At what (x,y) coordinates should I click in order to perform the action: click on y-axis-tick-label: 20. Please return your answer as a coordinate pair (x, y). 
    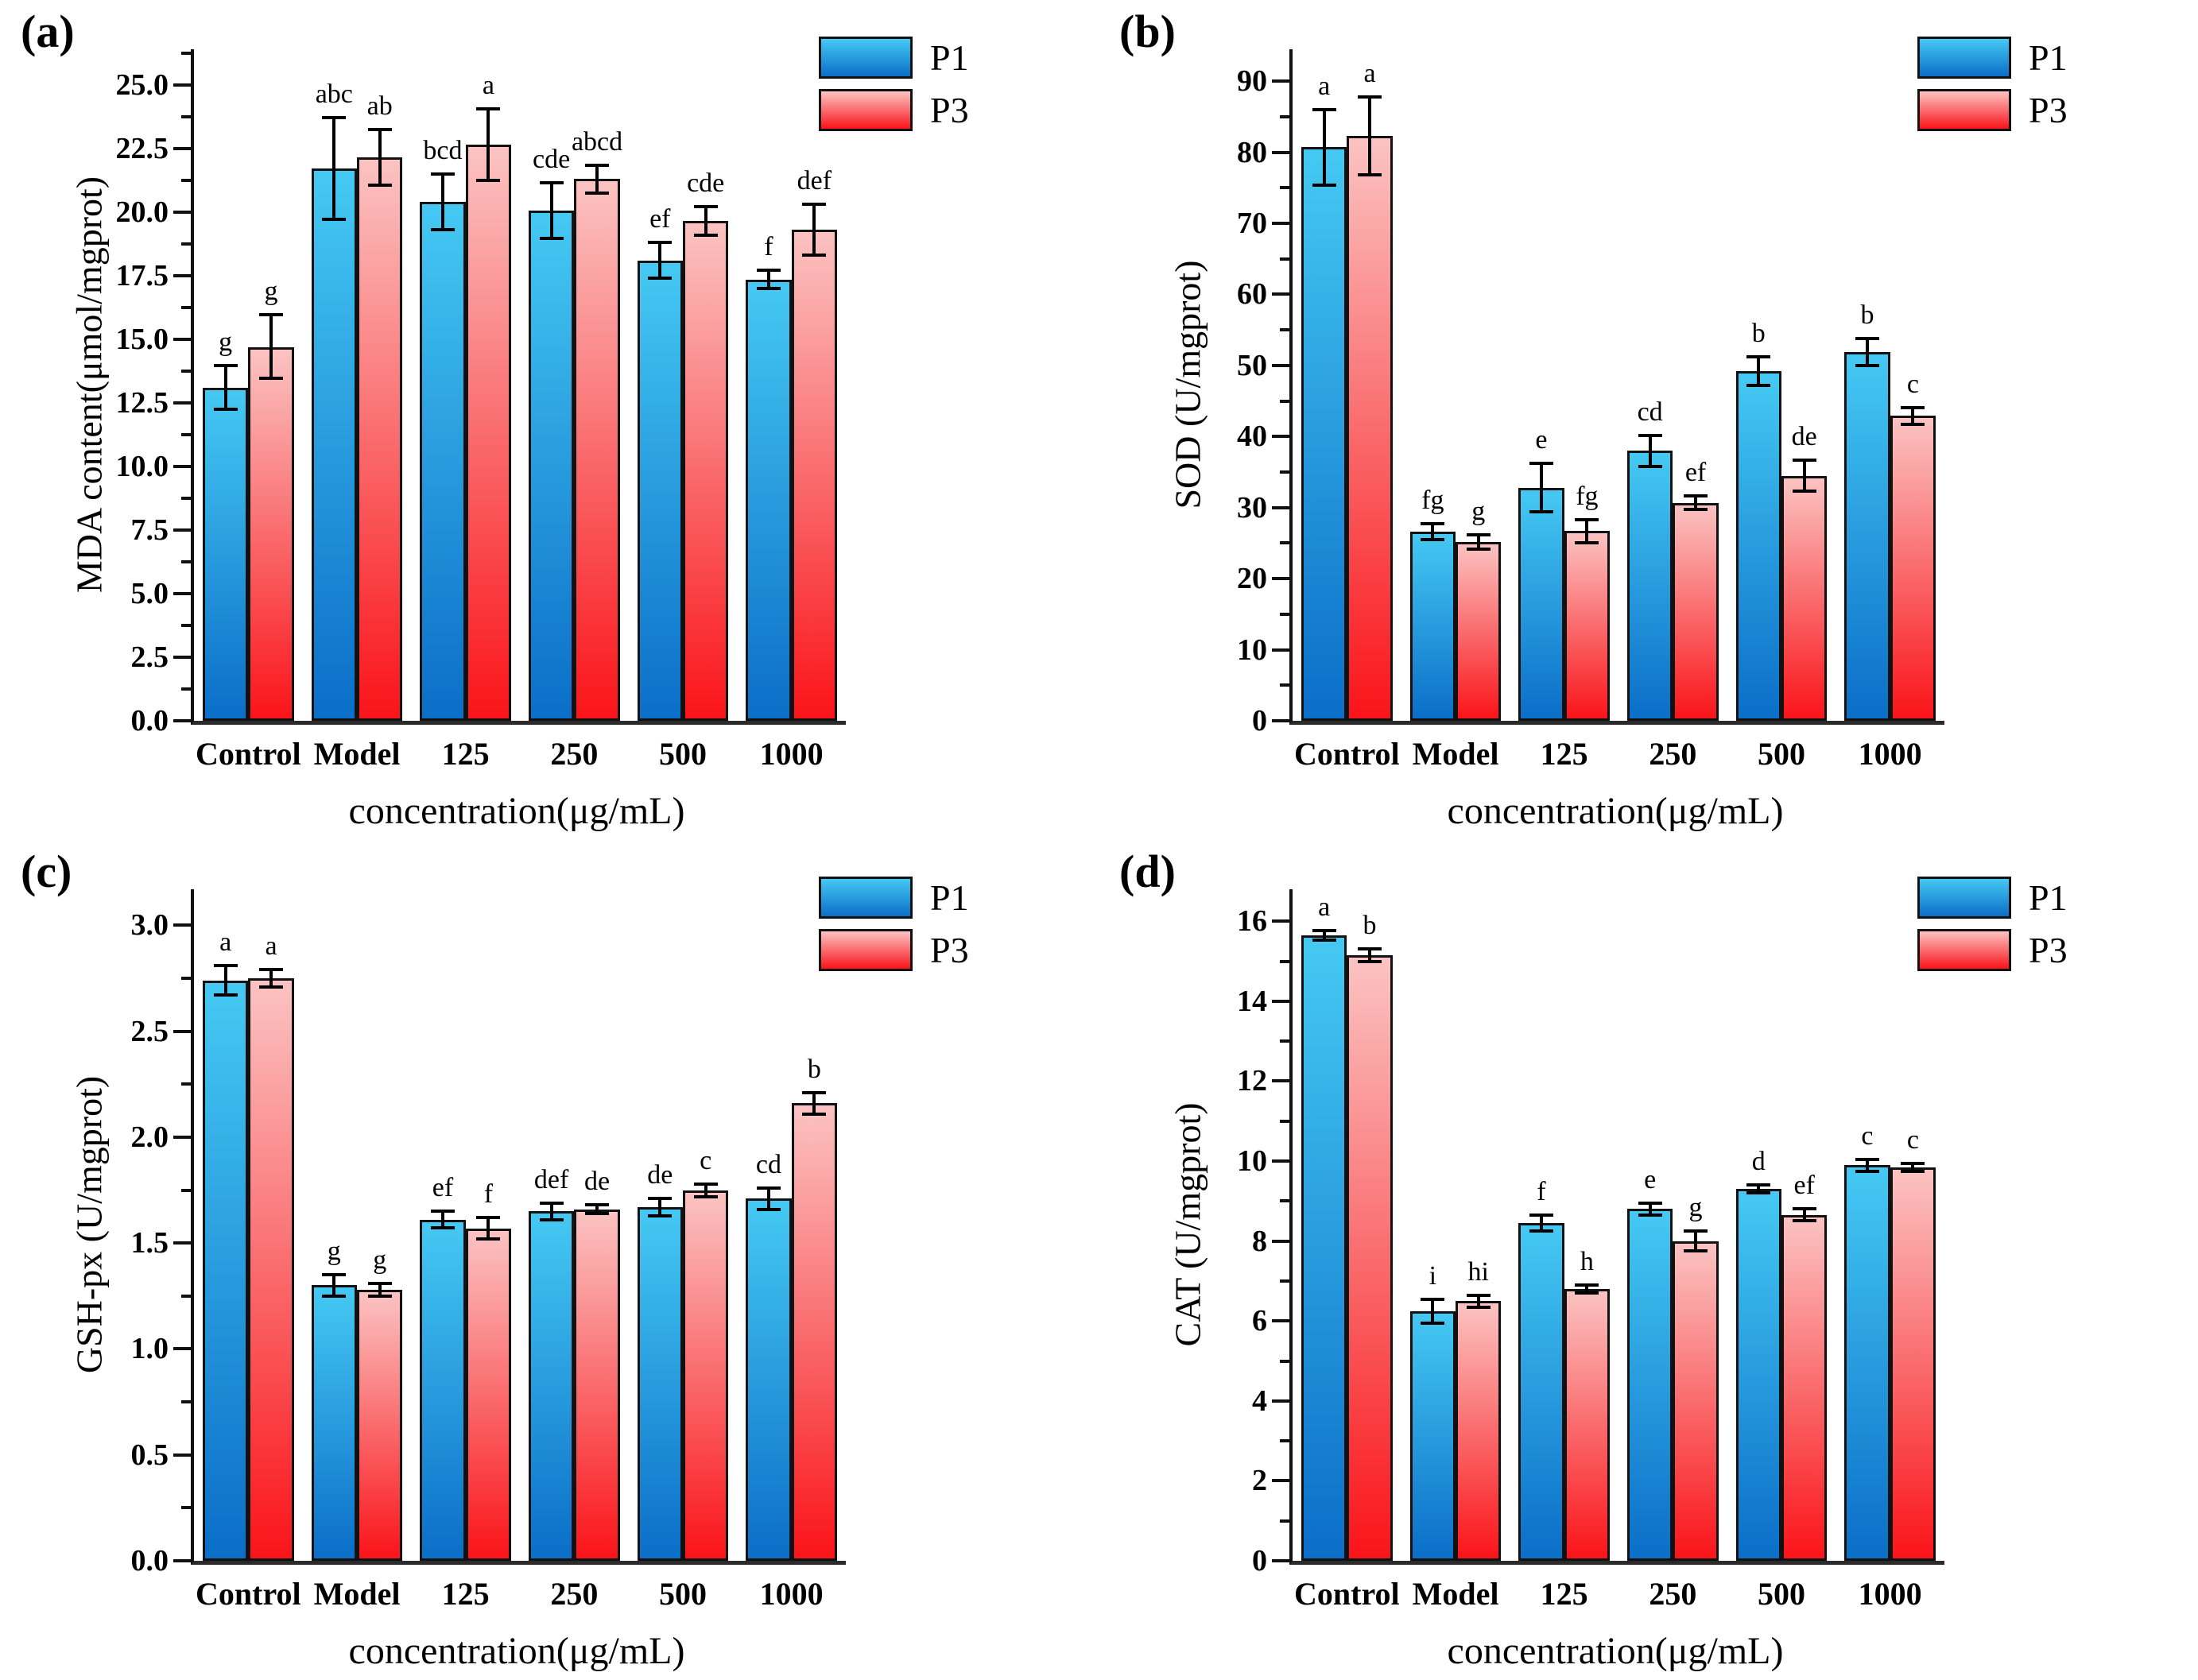
    Looking at the image, I should click on (1252, 579).